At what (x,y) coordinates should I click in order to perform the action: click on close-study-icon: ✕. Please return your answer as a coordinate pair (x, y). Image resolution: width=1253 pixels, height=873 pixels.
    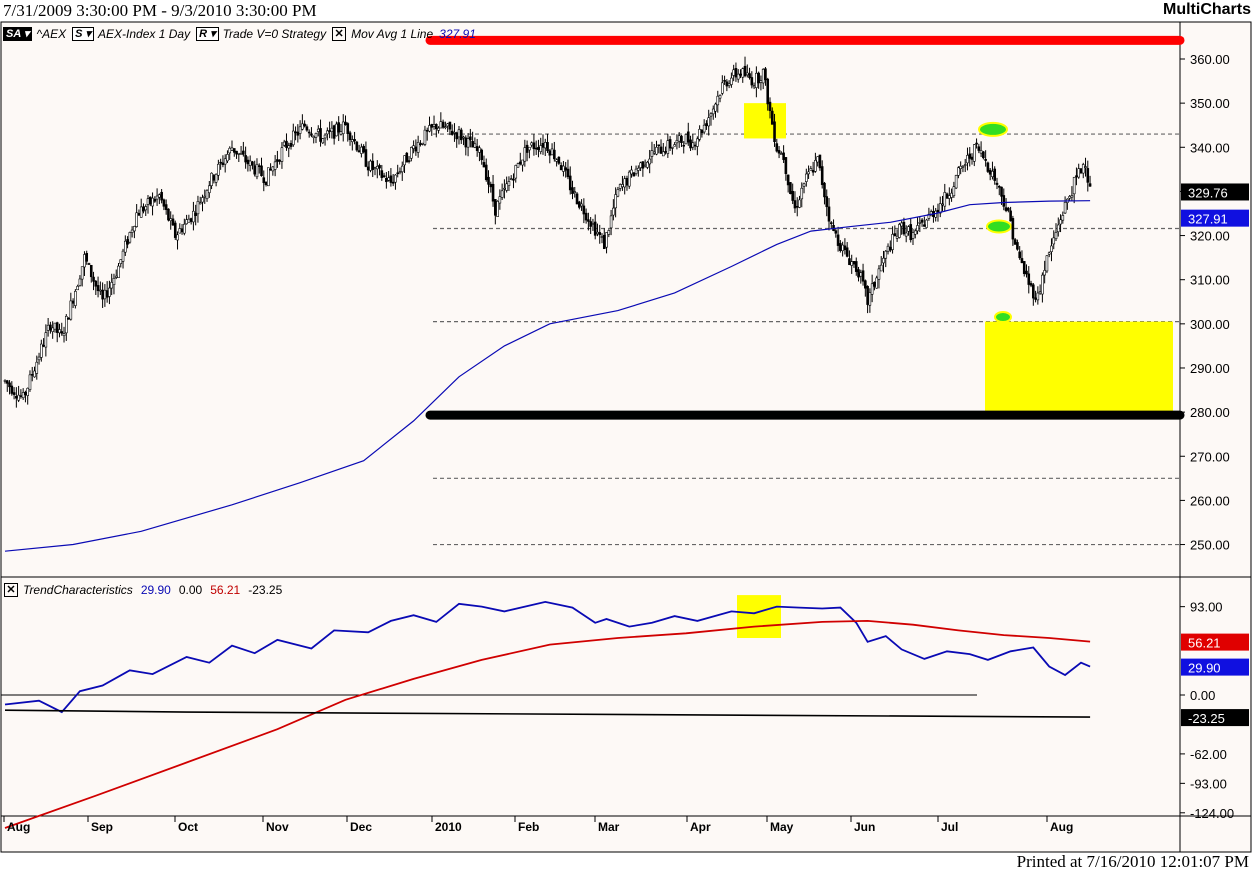
    Looking at the image, I should click on (339, 34).